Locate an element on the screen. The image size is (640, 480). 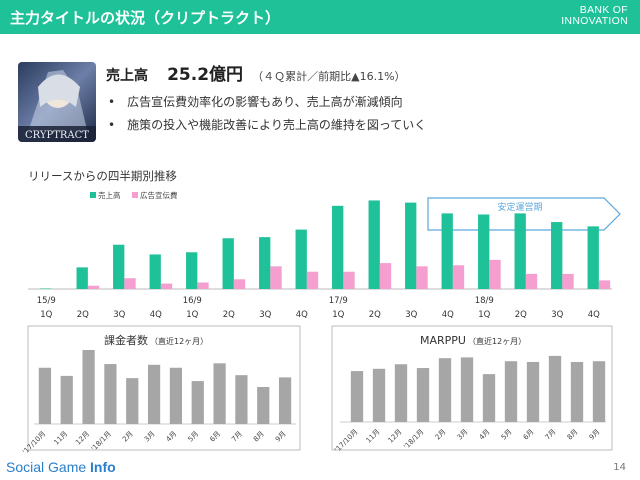
payers-title-sub: （直近12ヶ月） is located at coordinates (179, 341).